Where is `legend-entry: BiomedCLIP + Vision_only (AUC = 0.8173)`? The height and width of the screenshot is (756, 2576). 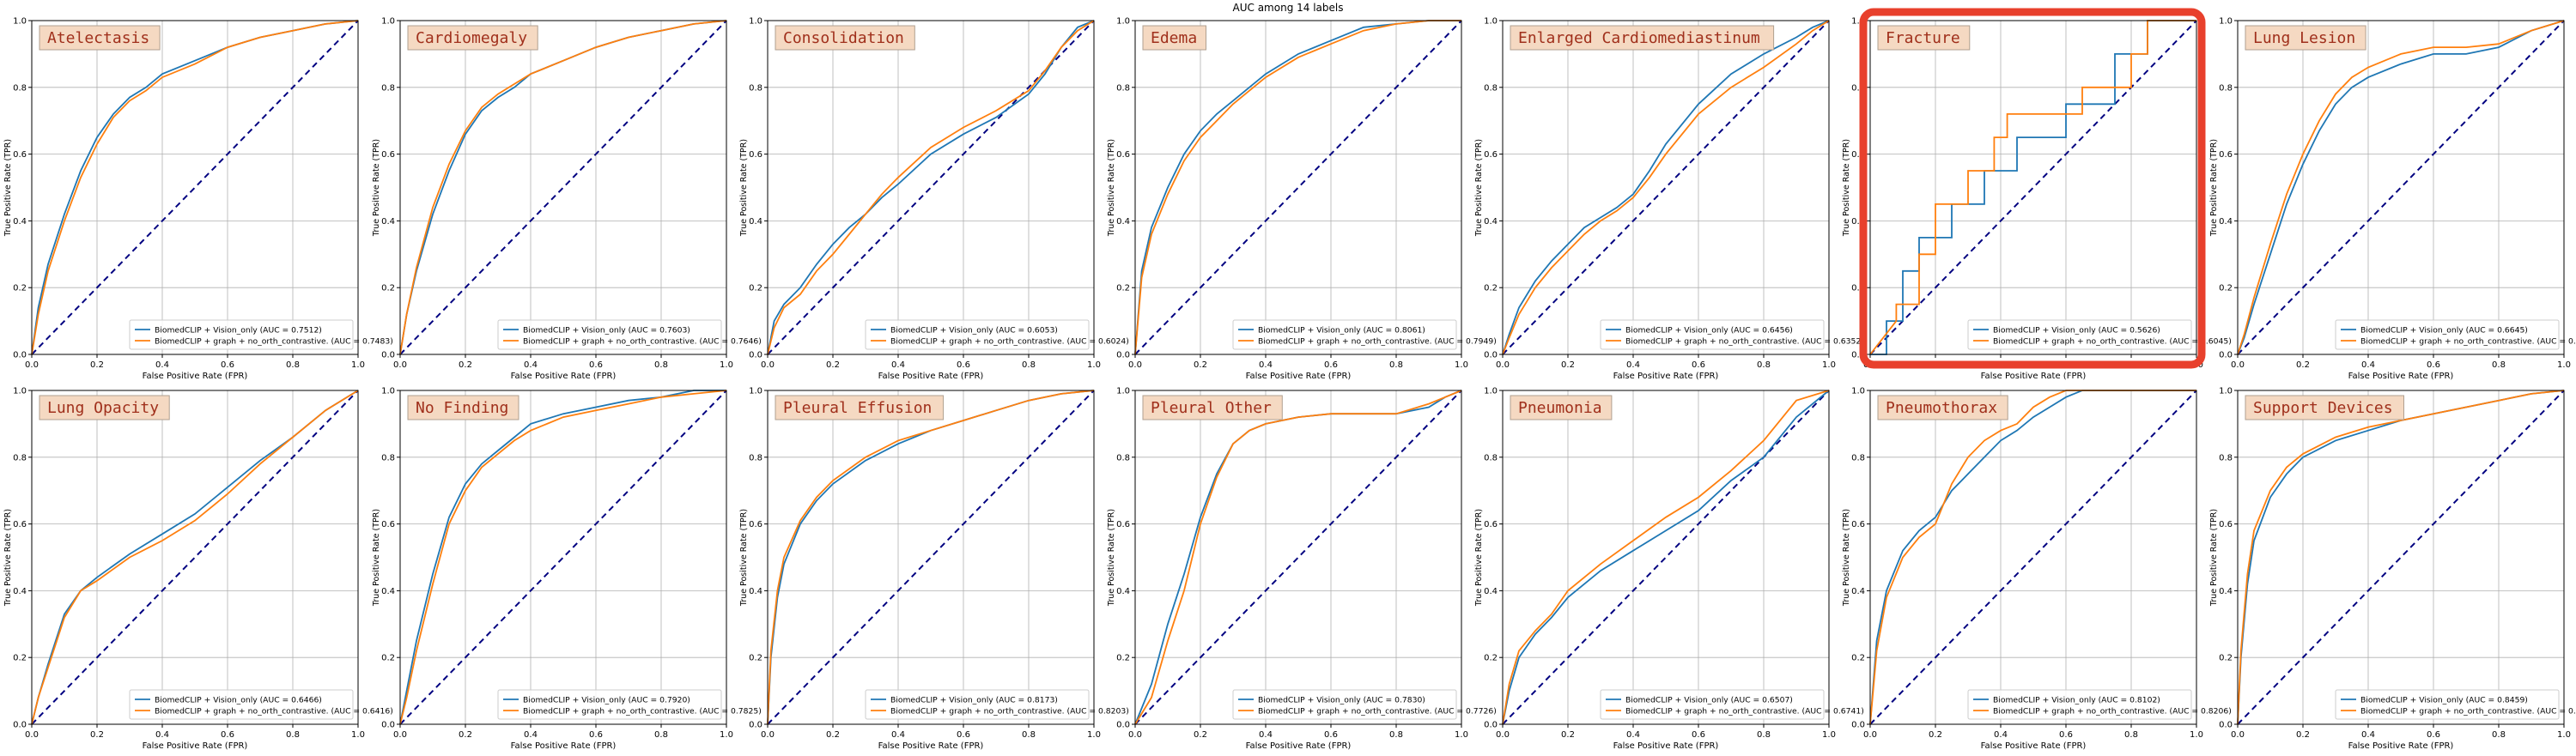 legend-entry: BiomedCLIP + Vision_only (AUC = 0.8173) is located at coordinates (974, 700).